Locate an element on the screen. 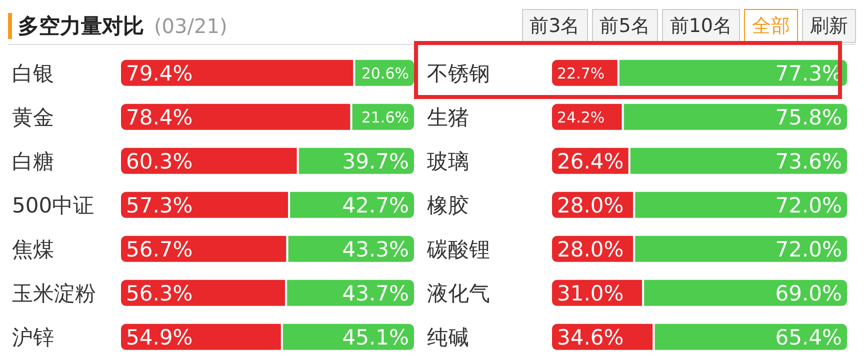 The image size is (864, 364). y-tick-label: 液化气 is located at coordinates (458, 294).